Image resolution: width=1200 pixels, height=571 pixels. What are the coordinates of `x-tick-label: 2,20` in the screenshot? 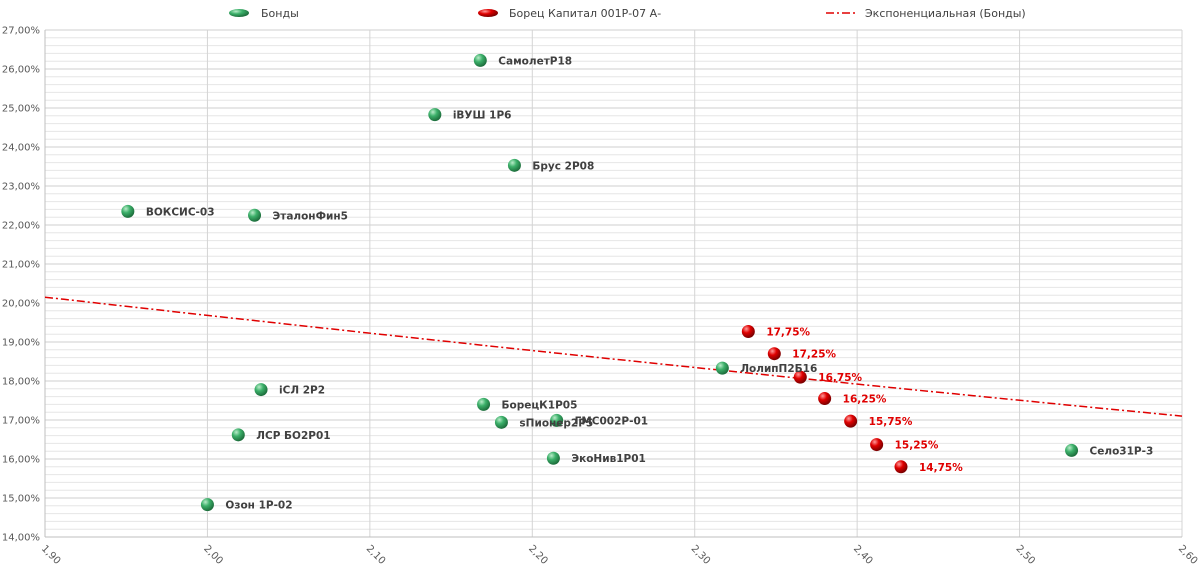 It's located at (538, 555).